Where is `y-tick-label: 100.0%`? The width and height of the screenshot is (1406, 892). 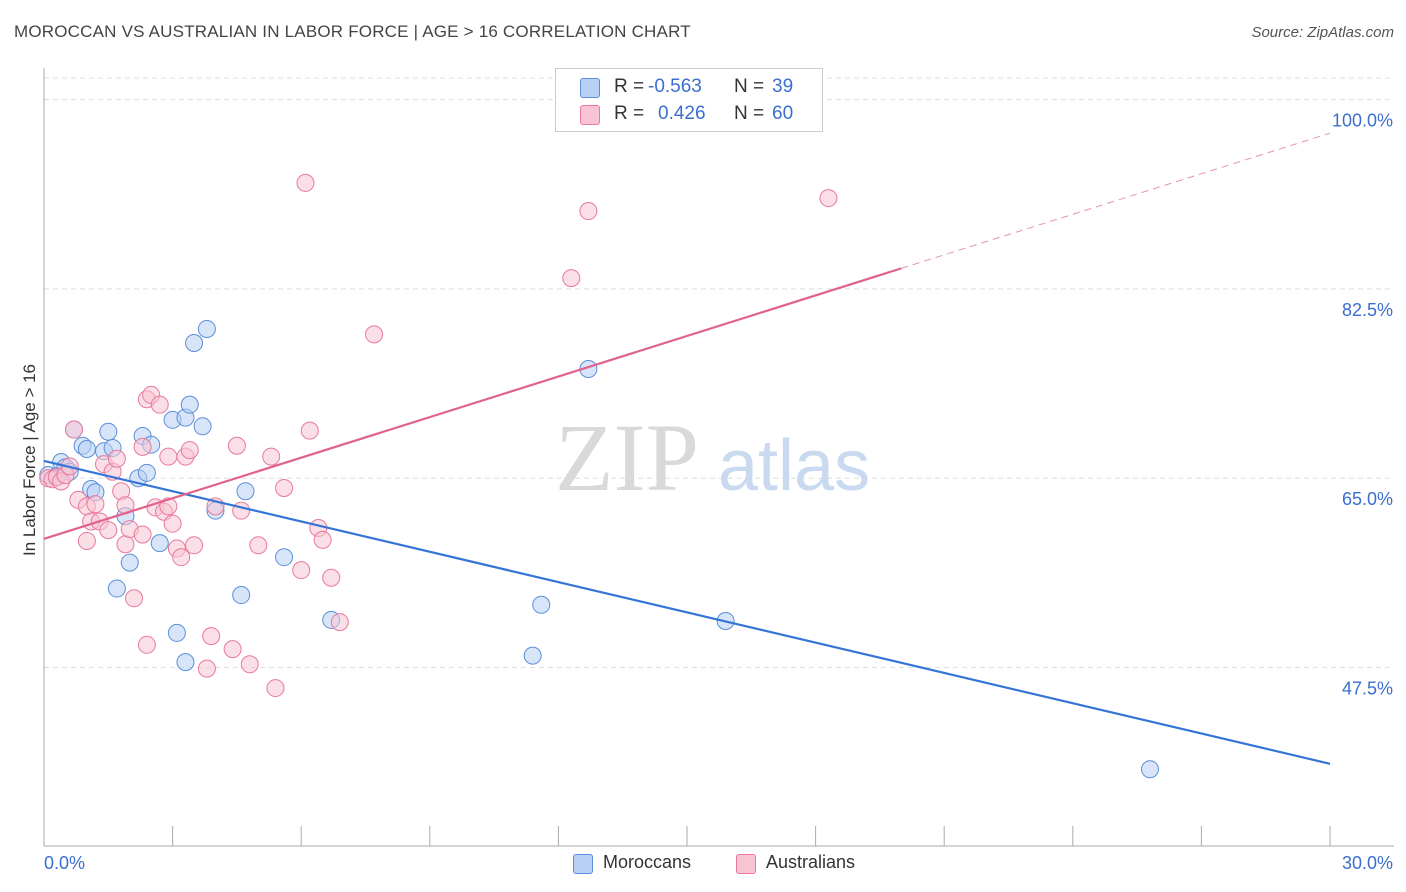 y-tick-label: 100.0% is located at coordinates (1362, 121).